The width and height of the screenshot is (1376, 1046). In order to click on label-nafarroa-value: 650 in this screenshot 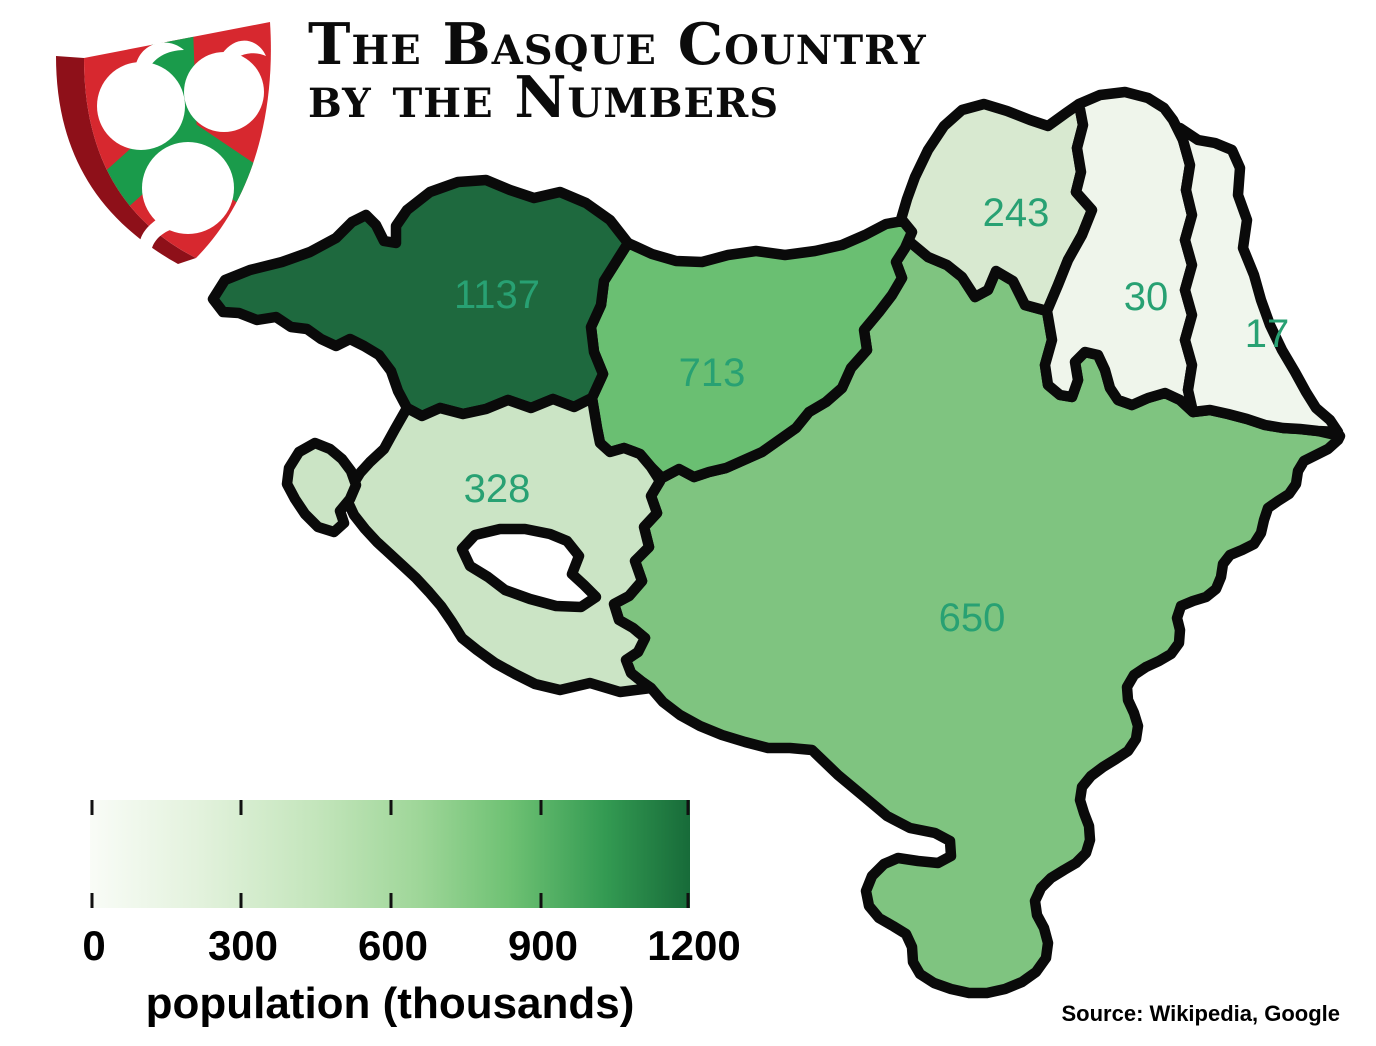, I will do `click(972, 618)`.